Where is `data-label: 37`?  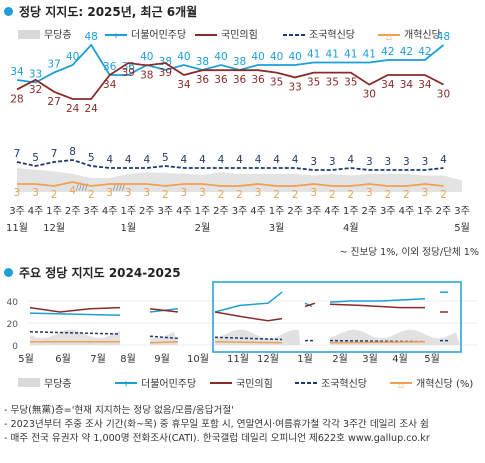 data-label: 37 is located at coordinates (53, 65).